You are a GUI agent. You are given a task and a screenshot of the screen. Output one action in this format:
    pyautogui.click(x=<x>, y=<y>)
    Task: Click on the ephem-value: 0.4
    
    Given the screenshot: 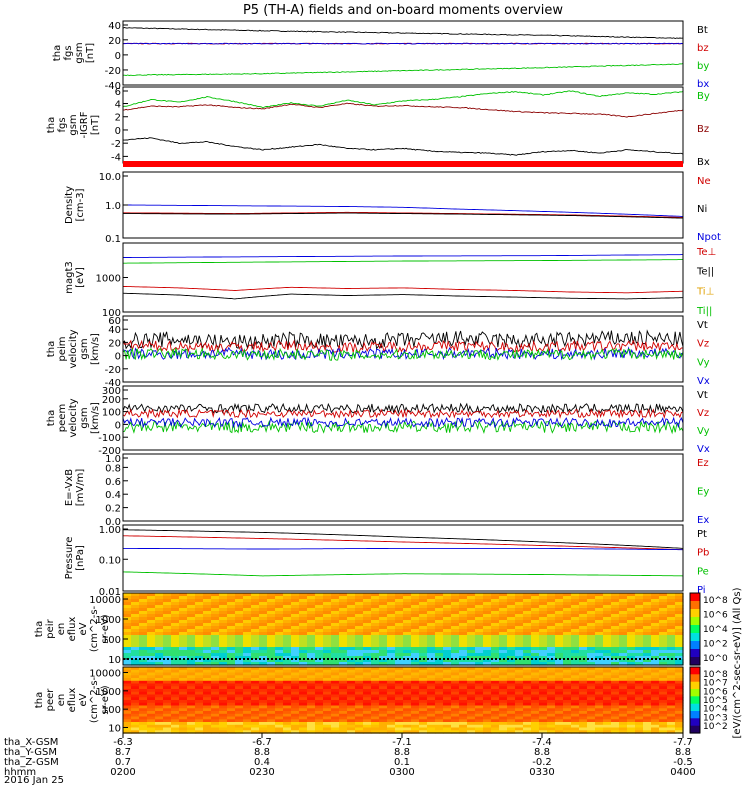 What is the action you would take?
    pyautogui.click(x=262, y=762)
    